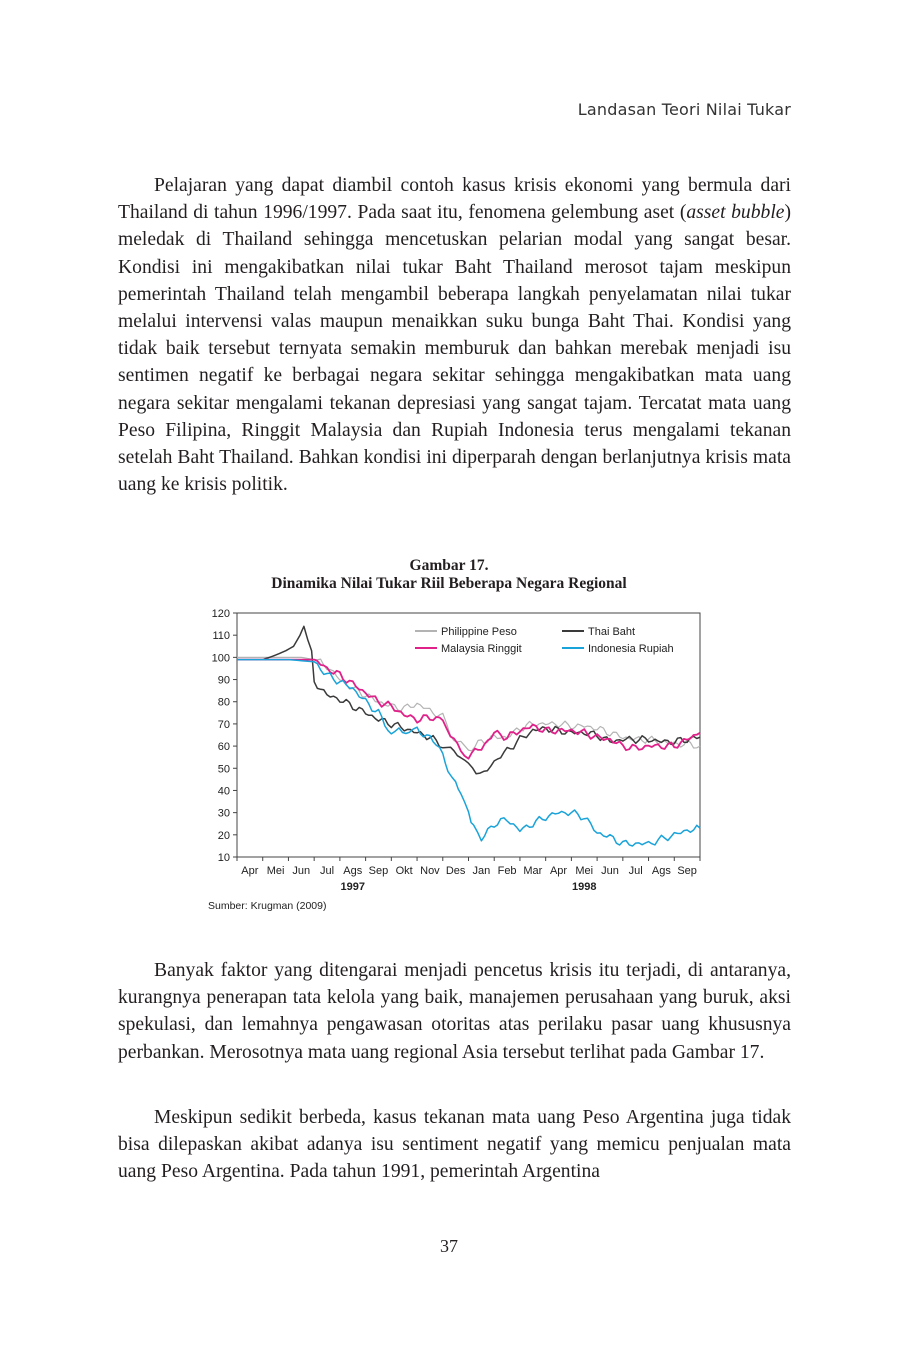 Image resolution: width=898 pixels, height=1347 pixels. Describe the element at coordinates (430, 871) in the screenshot. I see `x-tick-label: Nov` at that location.